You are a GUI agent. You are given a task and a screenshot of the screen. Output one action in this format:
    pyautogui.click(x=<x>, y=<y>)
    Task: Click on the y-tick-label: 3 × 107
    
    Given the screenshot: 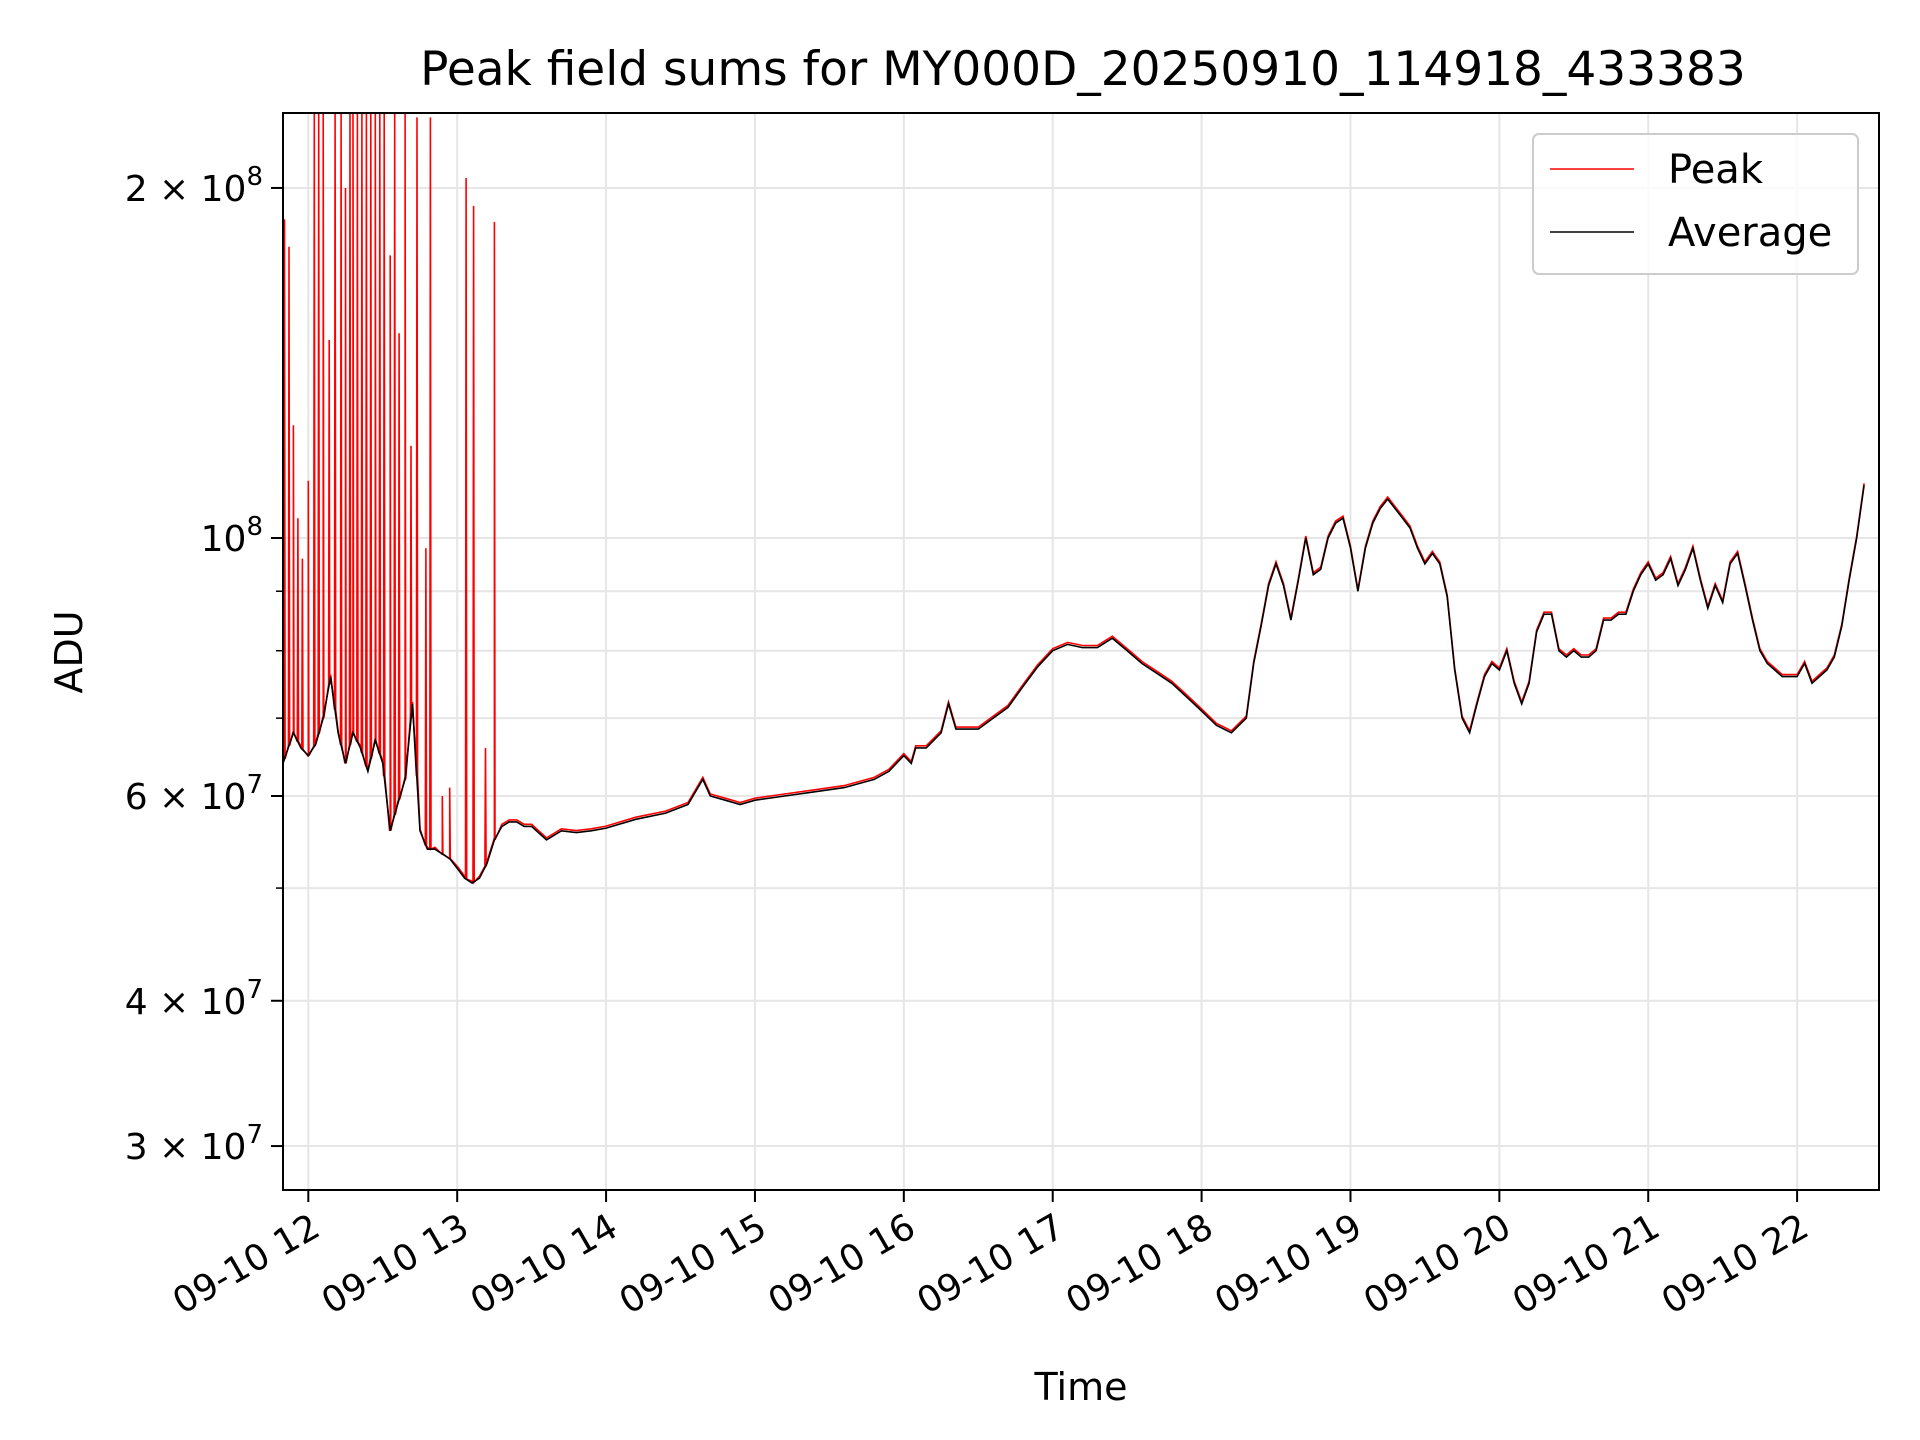 What is the action you would take?
    pyautogui.click(x=194, y=1144)
    